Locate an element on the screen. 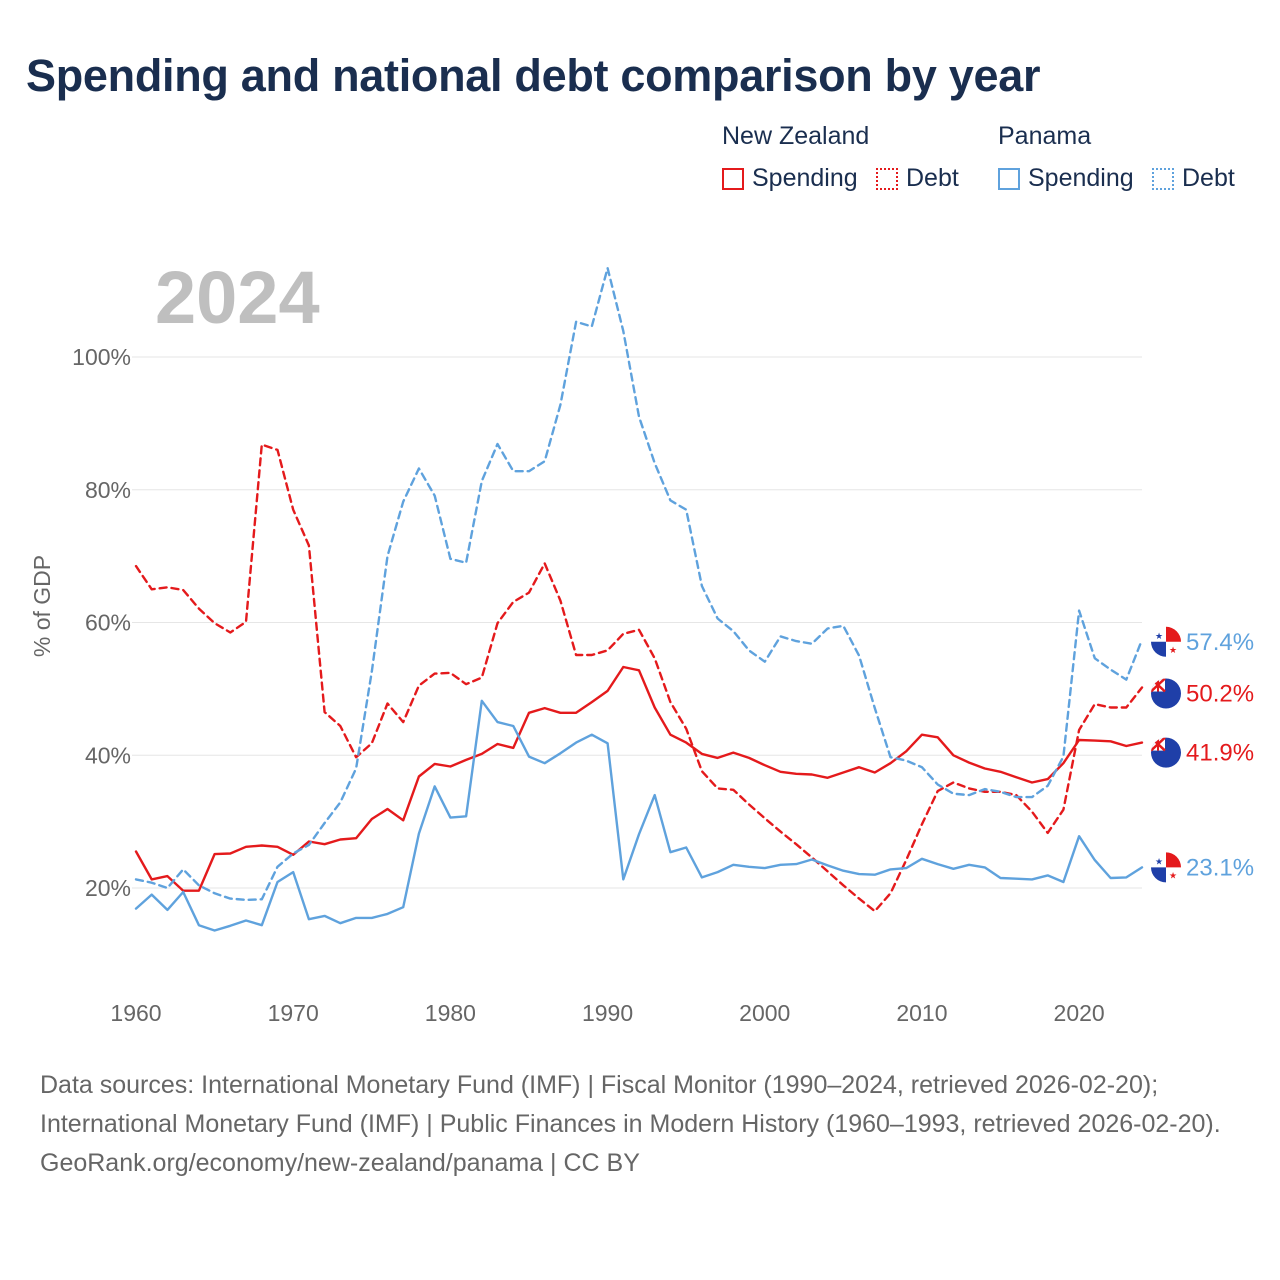 This screenshot has height=1280, width=1280. end-value-label: 50.2% is located at coordinates (1220, 694).